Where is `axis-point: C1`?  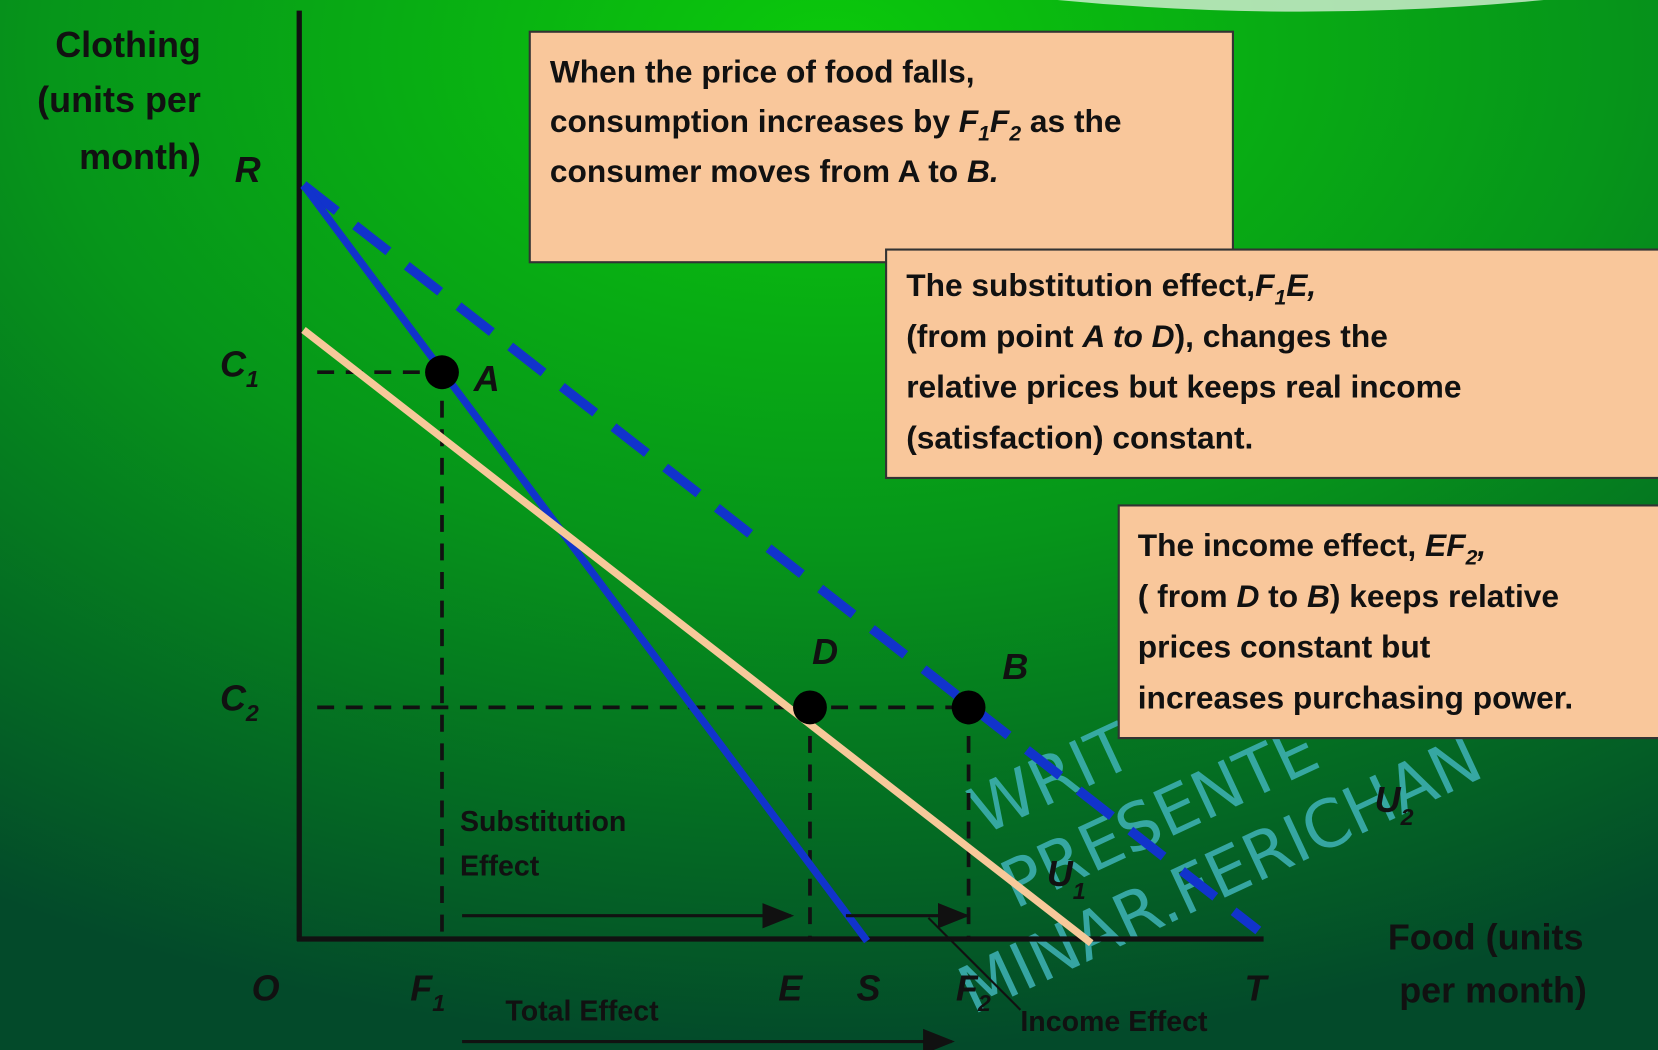
axis-point: C1 is located at coordinates (239, 367).